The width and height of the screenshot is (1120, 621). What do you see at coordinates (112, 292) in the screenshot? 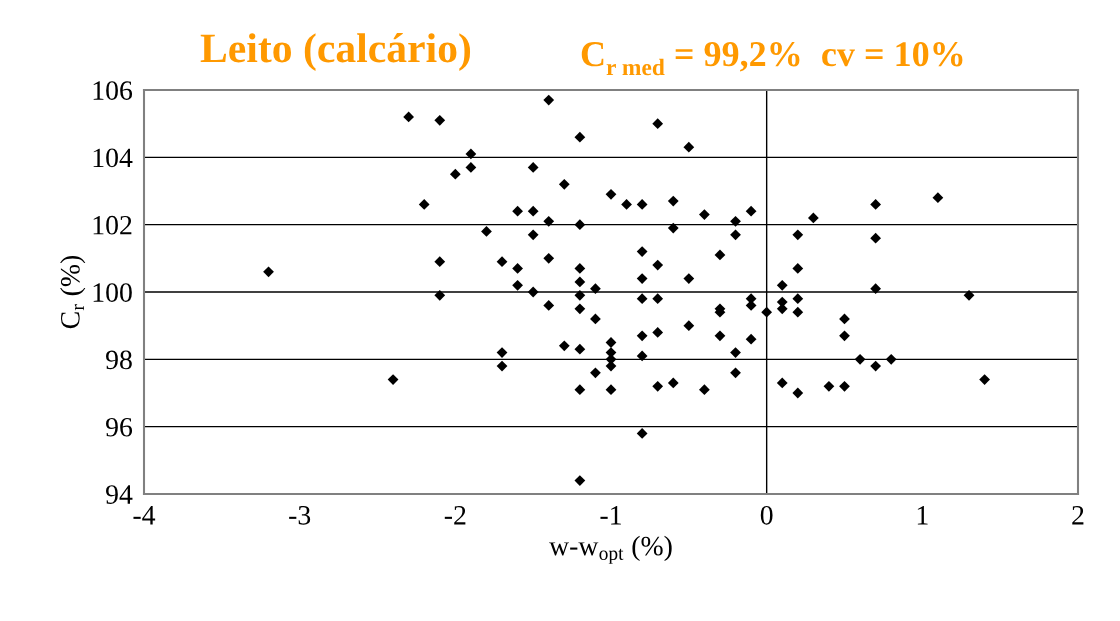
I see `y-tick-label: 100` at bounding box center [112, 292].